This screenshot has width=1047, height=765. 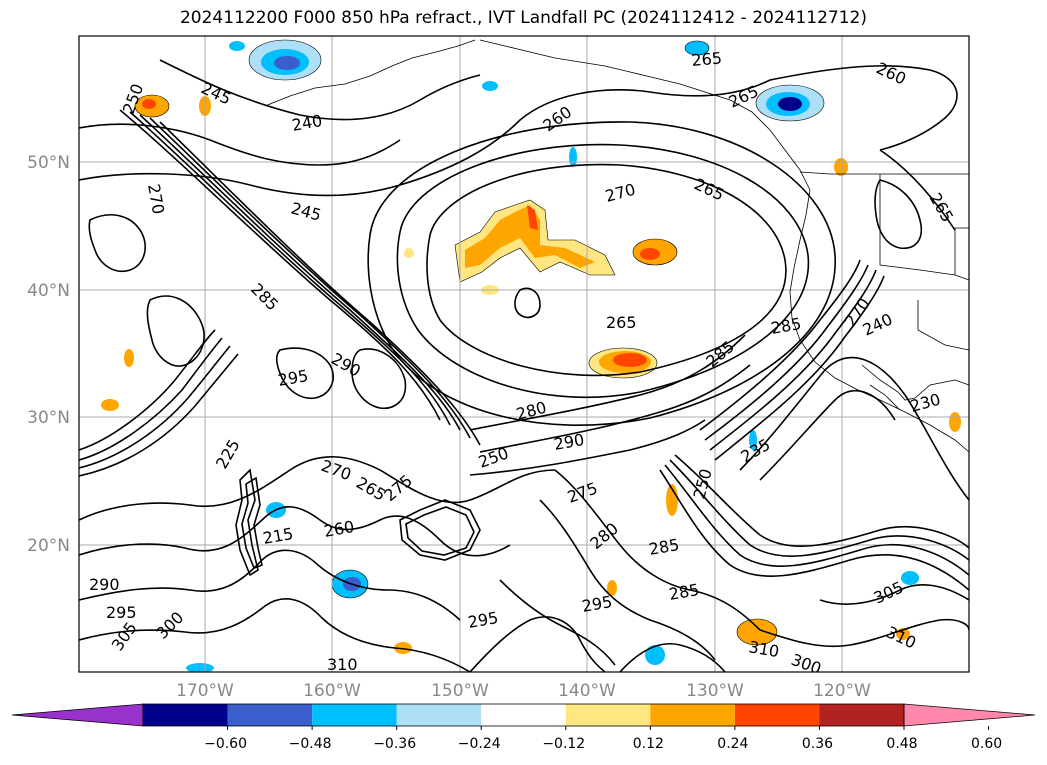 I want to click on colorbar-tick-label: −0.36, so click(x=394, y=744).